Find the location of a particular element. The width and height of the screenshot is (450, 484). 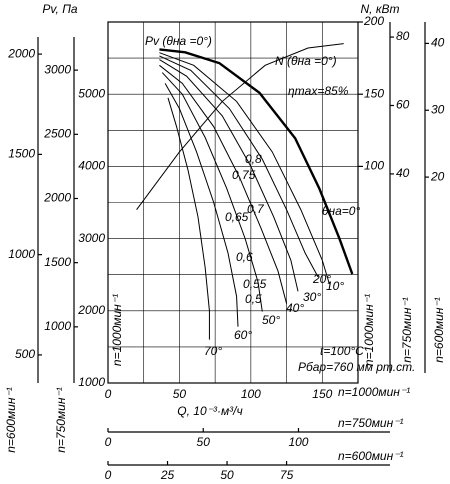

y-axis-title: Pv, Па is located at coordinates (59, 9).